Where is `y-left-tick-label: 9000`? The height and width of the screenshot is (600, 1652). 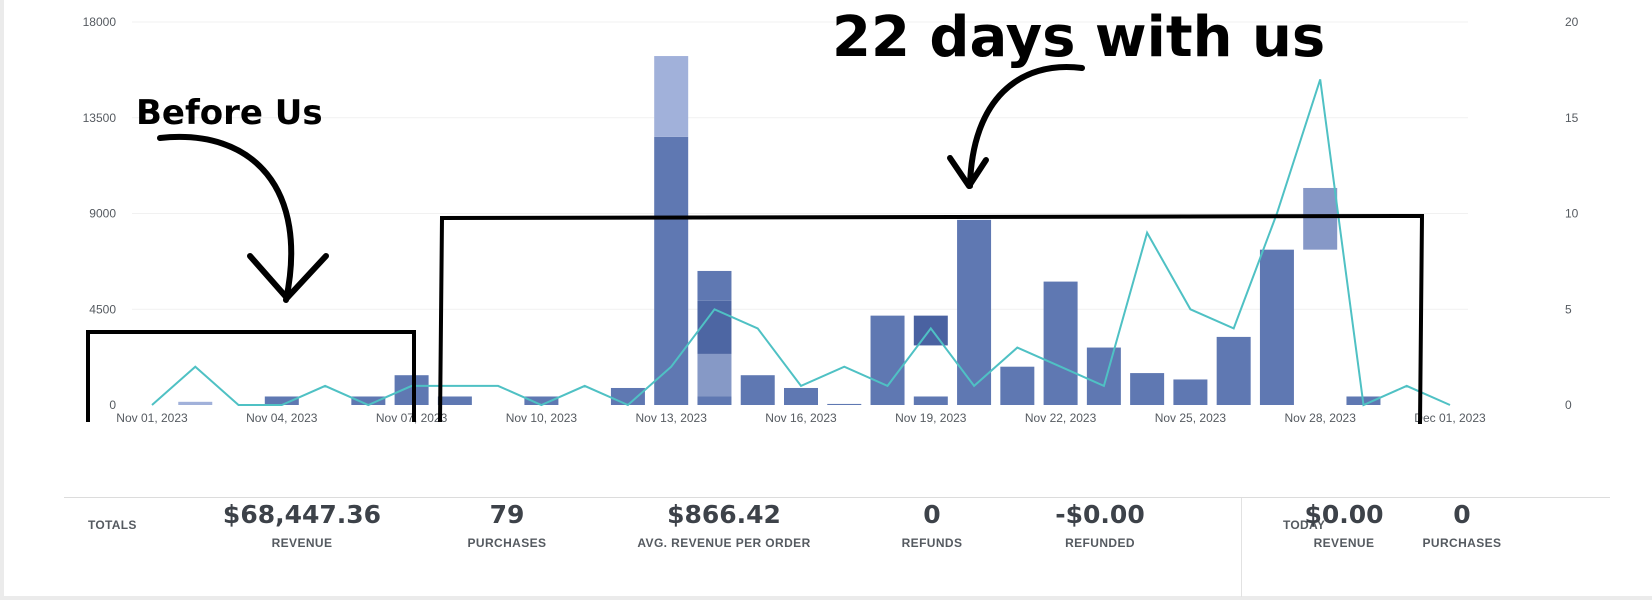
y-left-tick-label: 9000 is located at coordinates (102, 214).